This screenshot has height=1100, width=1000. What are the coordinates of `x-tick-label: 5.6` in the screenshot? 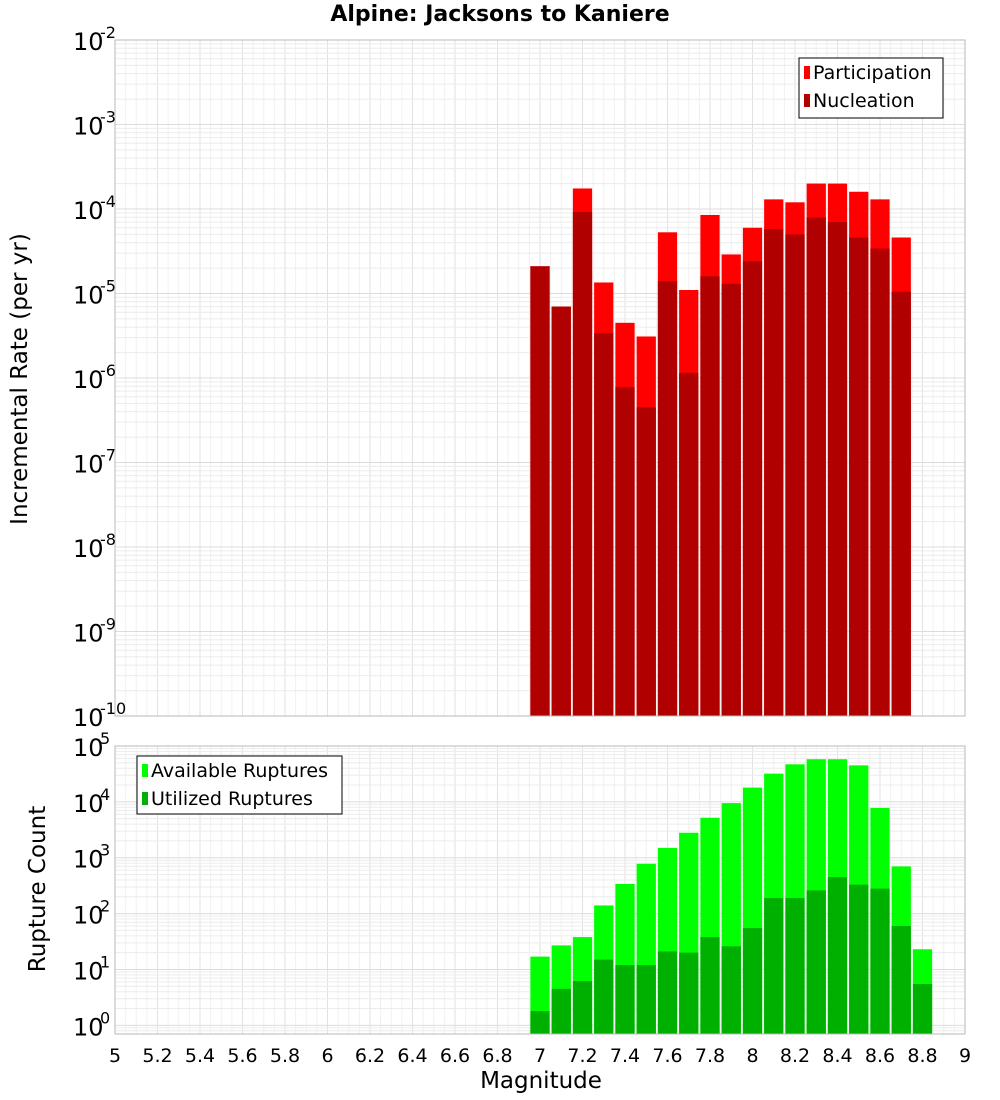 It's located at (242, 1056).